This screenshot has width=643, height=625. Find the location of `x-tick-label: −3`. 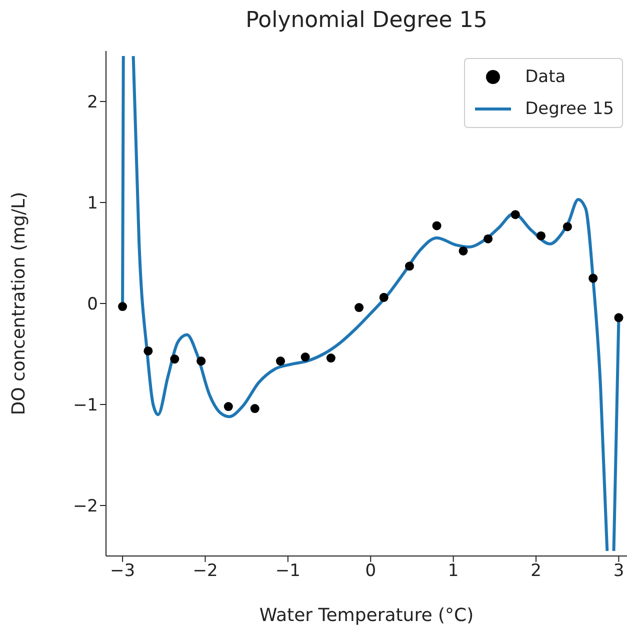

x-tick-label: −3 is located at coordinates (123, 571).